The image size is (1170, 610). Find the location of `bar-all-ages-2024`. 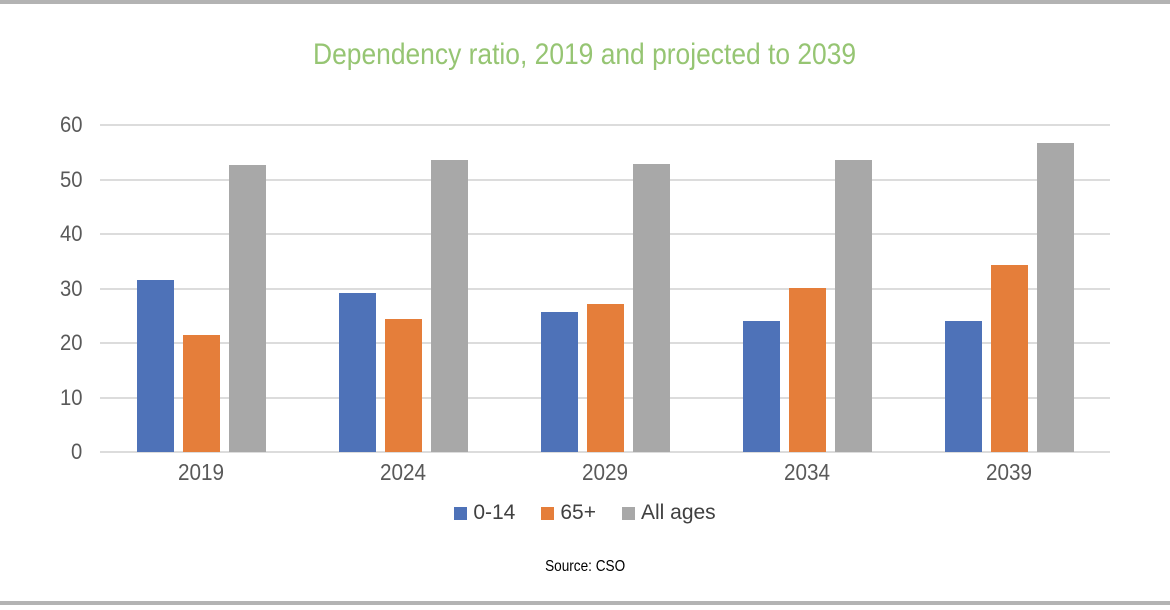

bar-all-ages-2024 is located at coordinates (449, 305).